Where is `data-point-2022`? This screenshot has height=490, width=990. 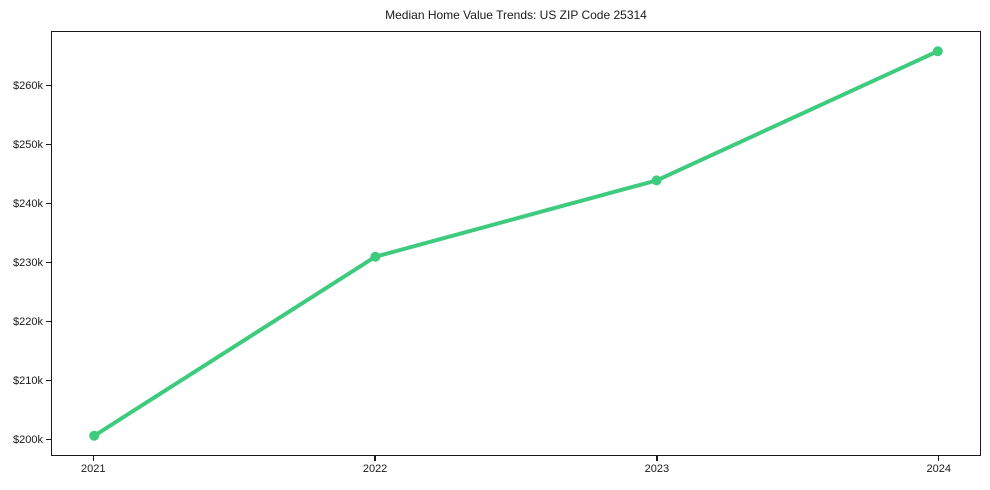
data-point-2022 is located at coordinates (375, 256).